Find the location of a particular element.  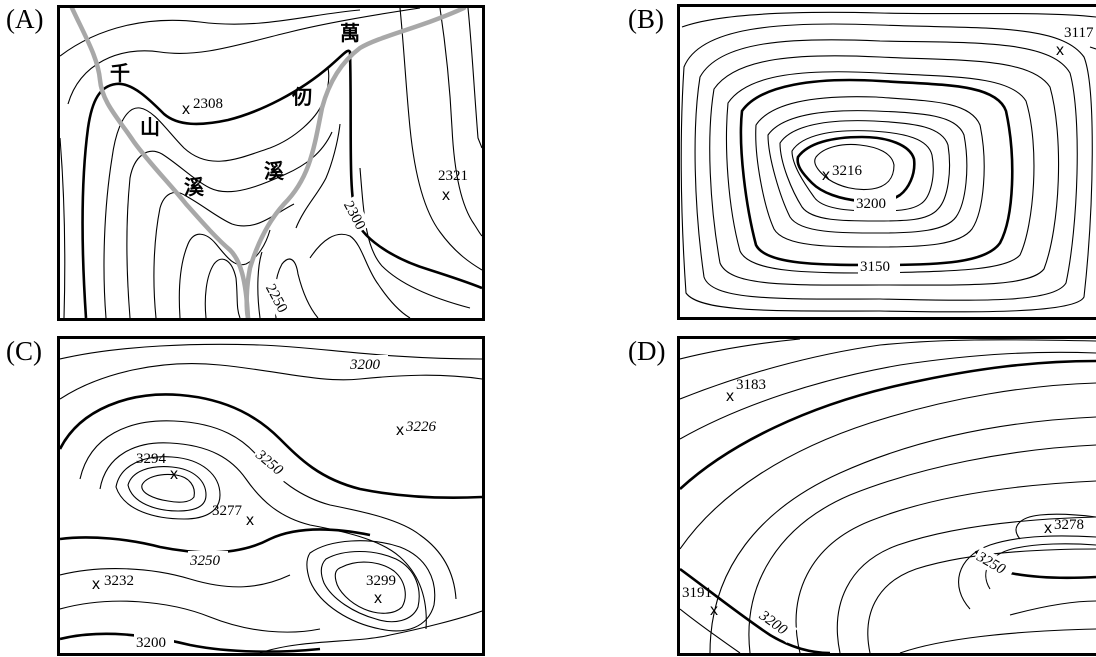

place-char-qian: 千 is located at coordinates (120, 73).